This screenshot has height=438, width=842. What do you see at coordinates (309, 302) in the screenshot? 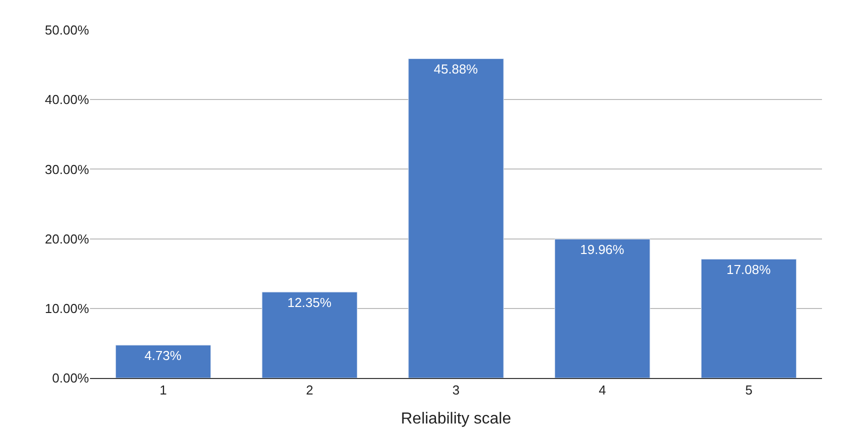
I see `data-label: 12.35%` at bounding box center [309, 302].